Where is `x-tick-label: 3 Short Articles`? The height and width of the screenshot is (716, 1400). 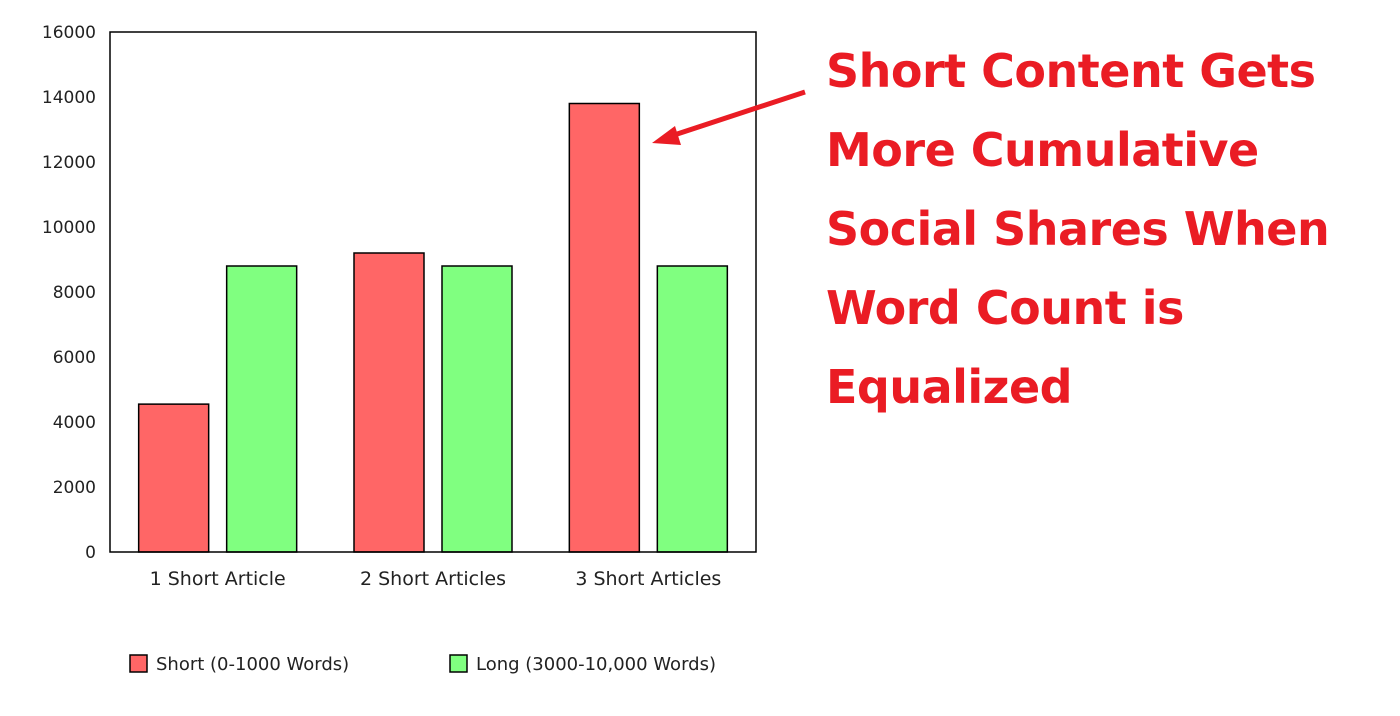
x-tick-label: 3 Short Articles is located at coordinates (648, 579).